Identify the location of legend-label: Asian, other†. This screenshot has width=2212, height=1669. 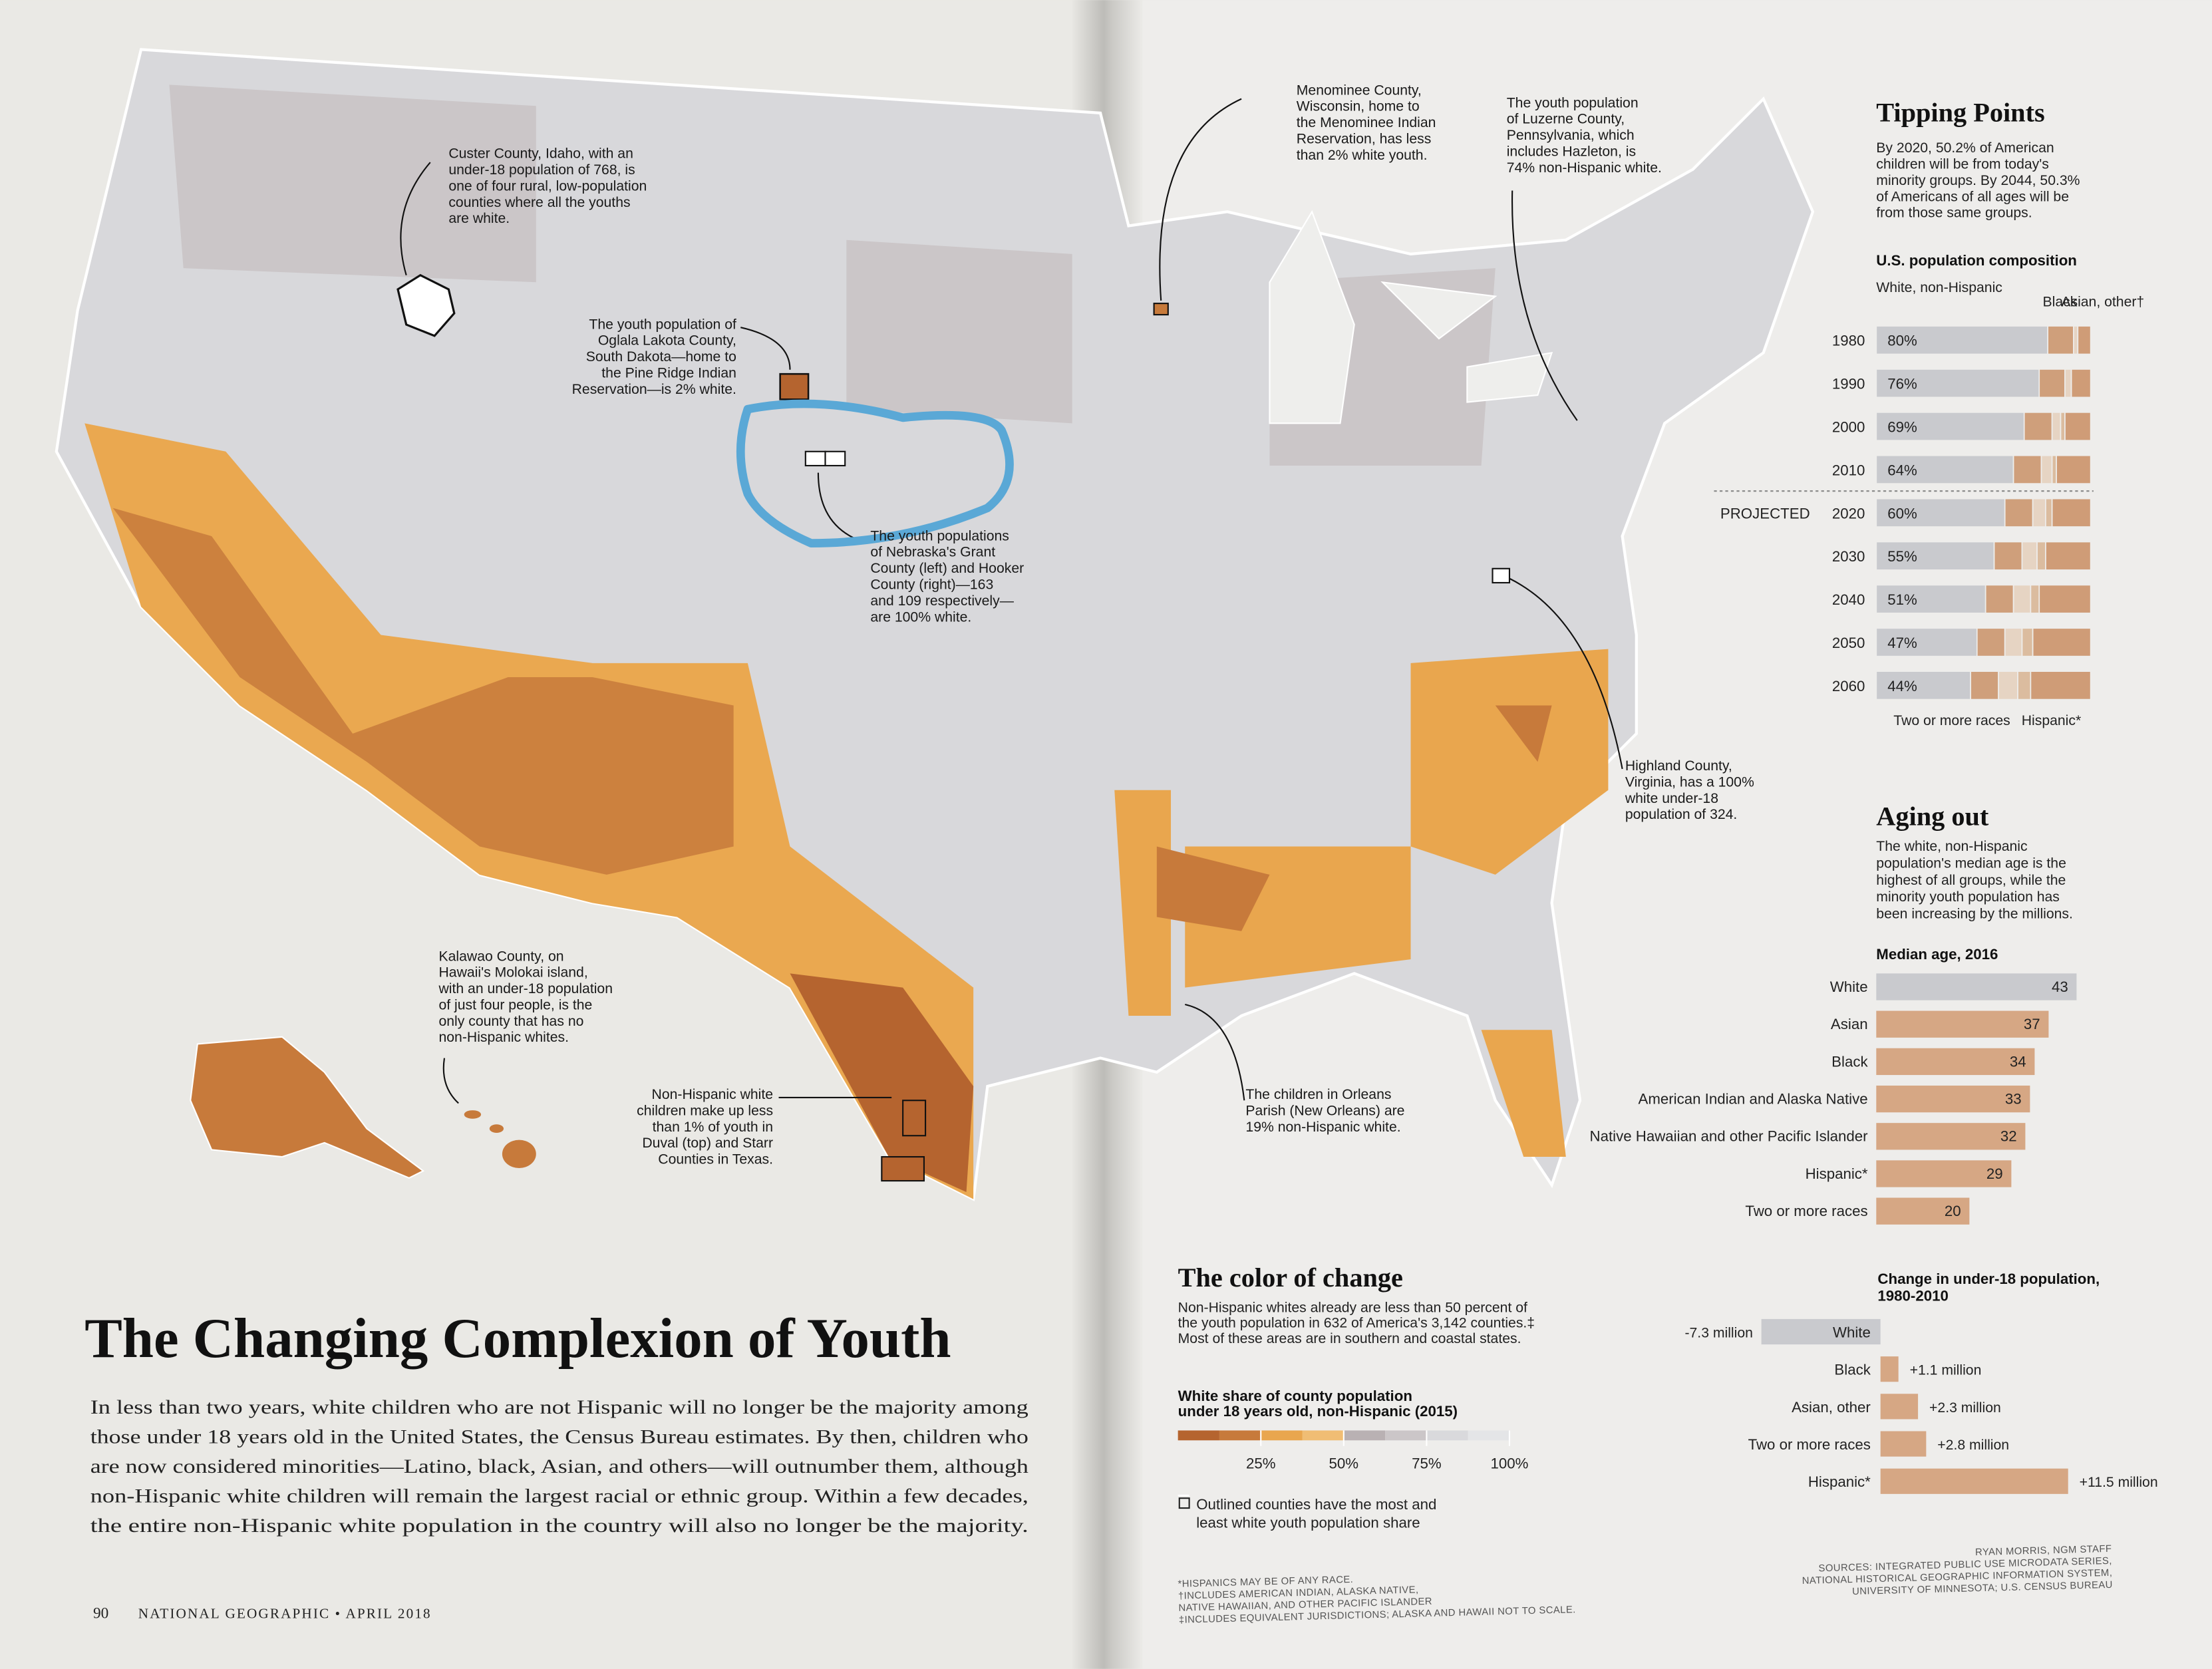
(2102, 301).